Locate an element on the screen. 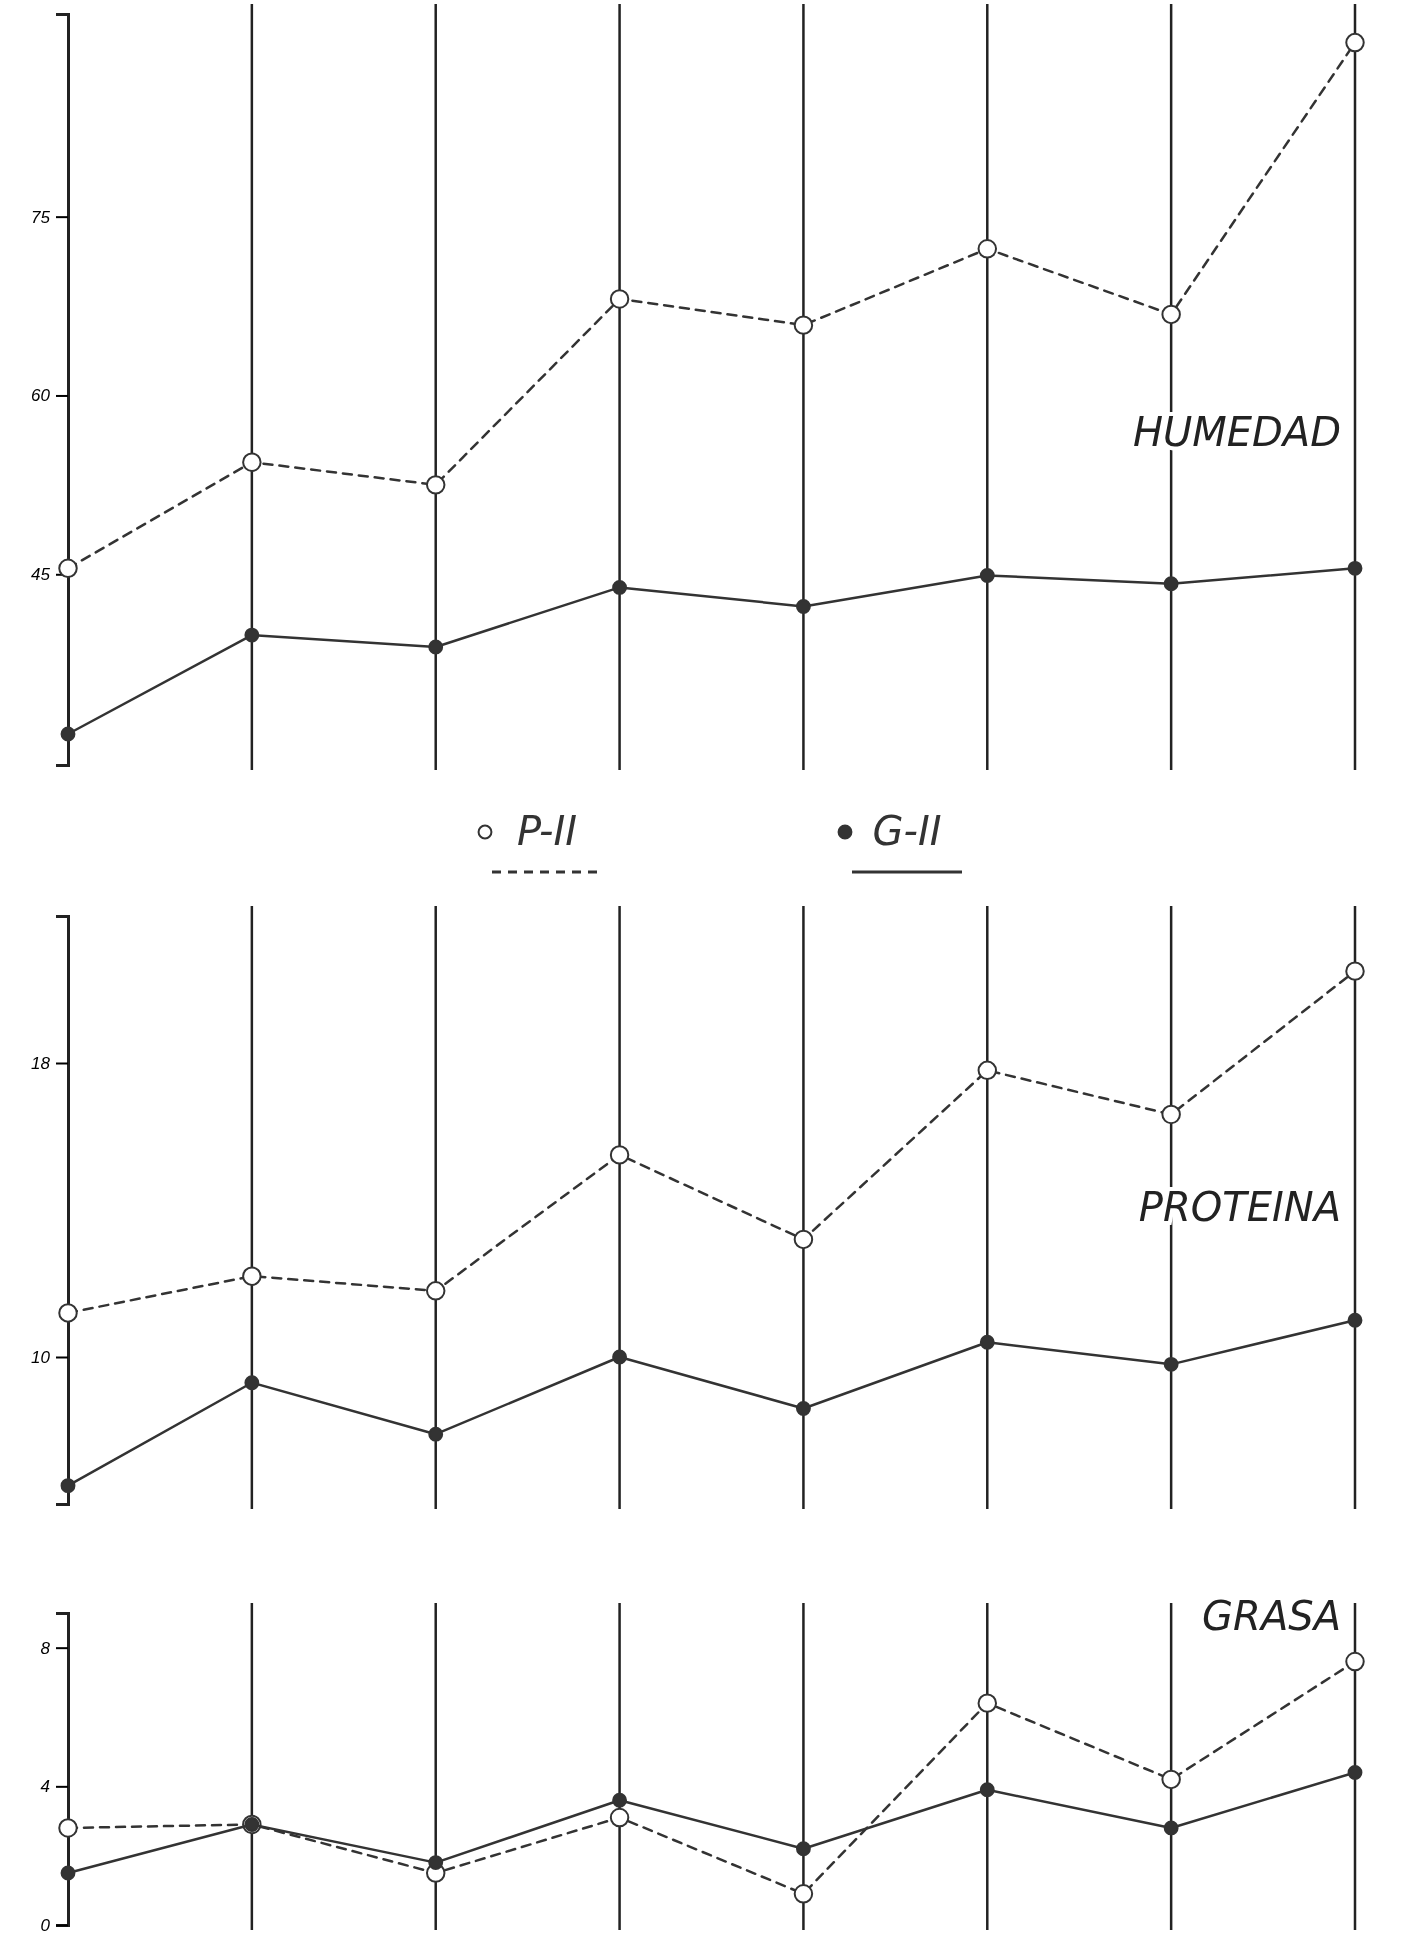 Image resolution: width=1407 pixels, height=1949 pixels. legend-label: P-II is located at coordinates (547, 831).